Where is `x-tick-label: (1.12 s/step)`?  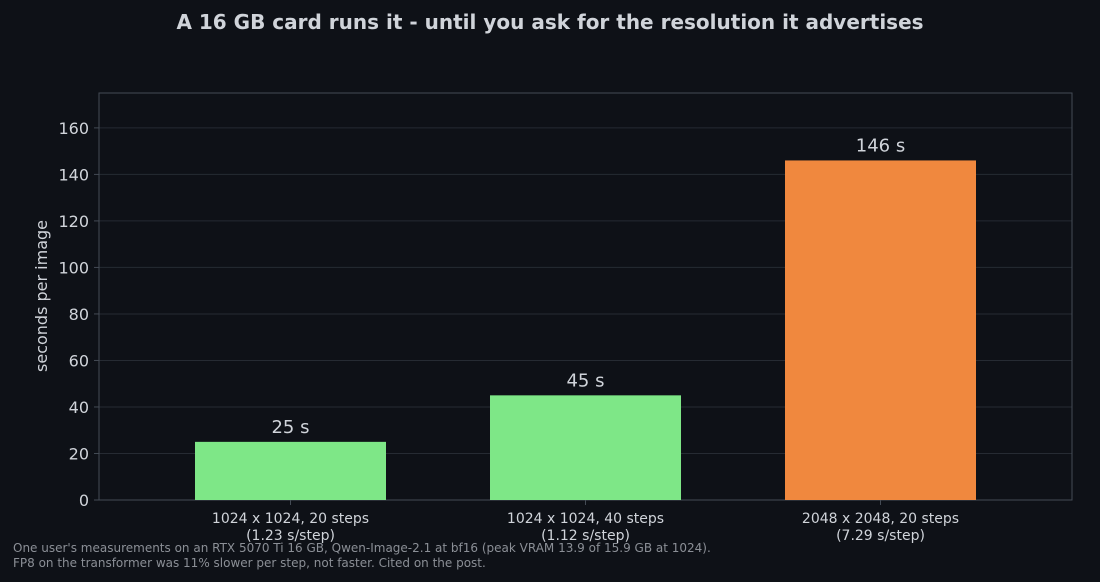
x-tick-label: (1.12 s/step) is located at coordinates (585, 536).